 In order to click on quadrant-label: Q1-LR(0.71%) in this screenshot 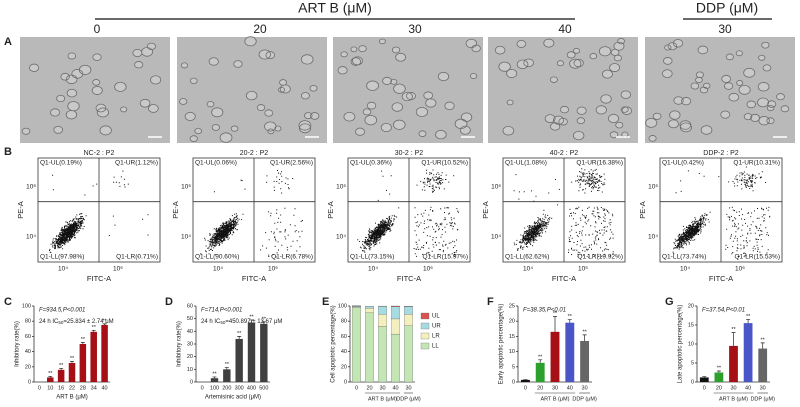, I will do `click(137, 257)`.